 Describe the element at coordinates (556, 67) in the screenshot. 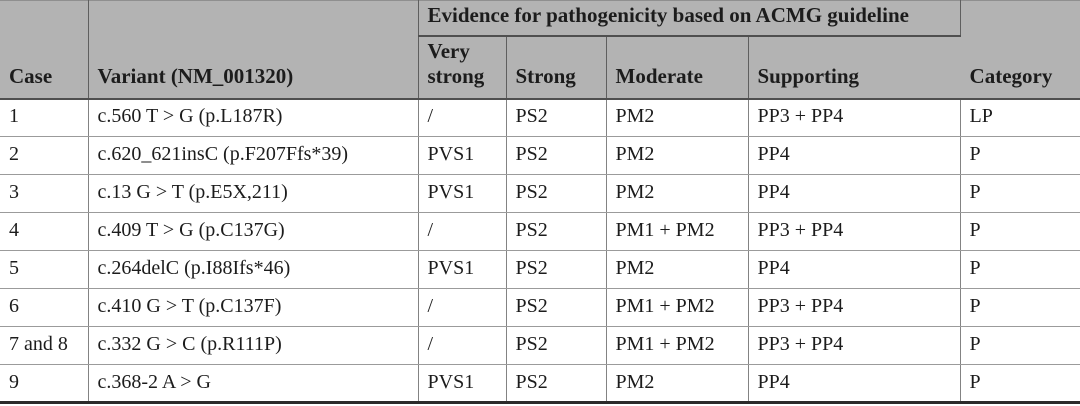

I see `column-header-strong: Strong` at that location.